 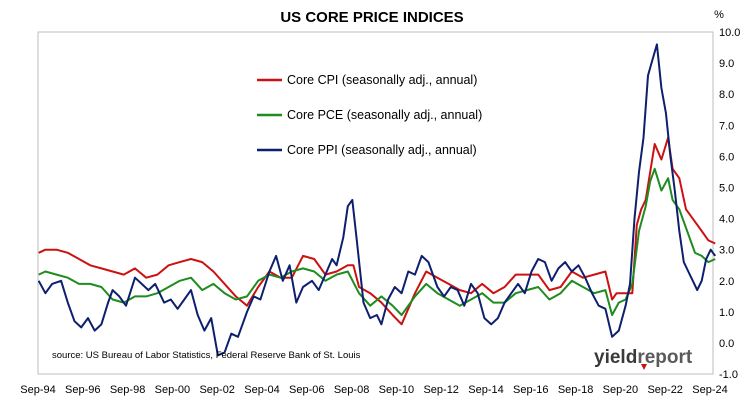 What do you see at coordinates (726, 95) in the screenshot?
I see `y-tick-label: 8.0` at bounding box center [726, 95].